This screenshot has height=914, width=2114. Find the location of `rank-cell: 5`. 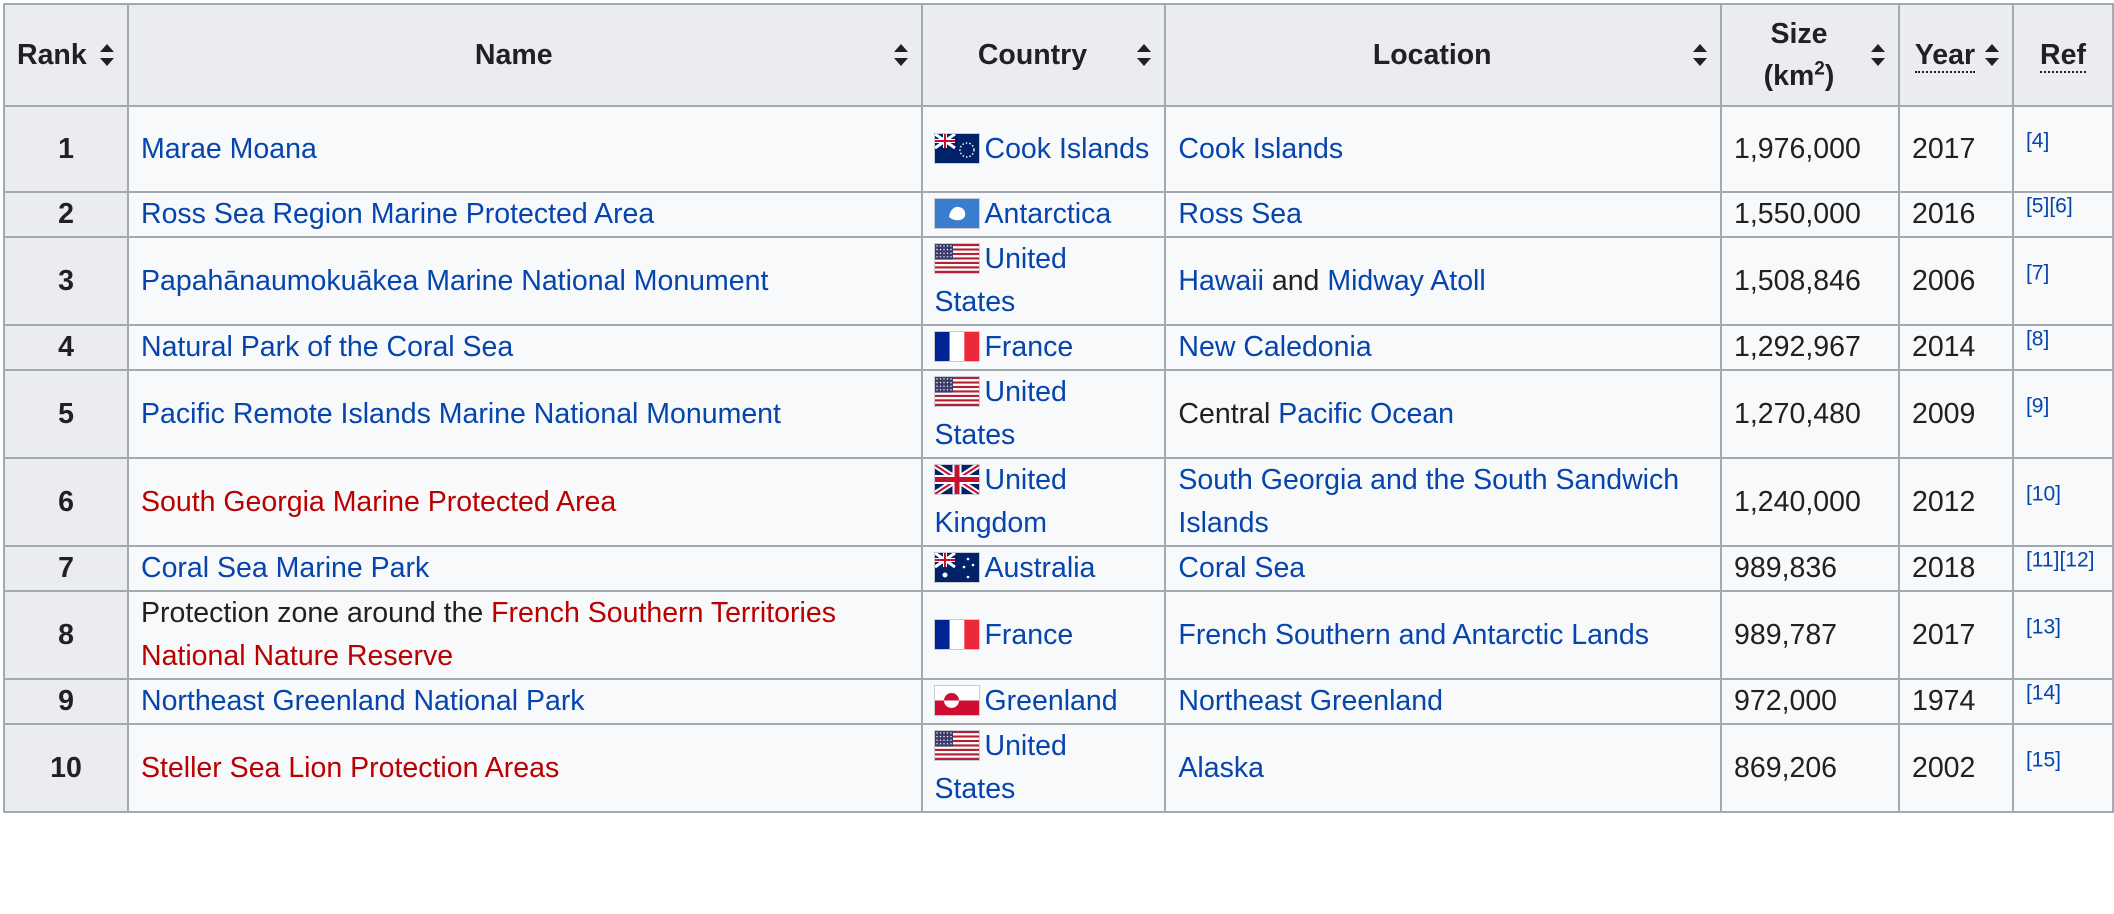

rank-cell: 5 is located at coordinates (66, 414).